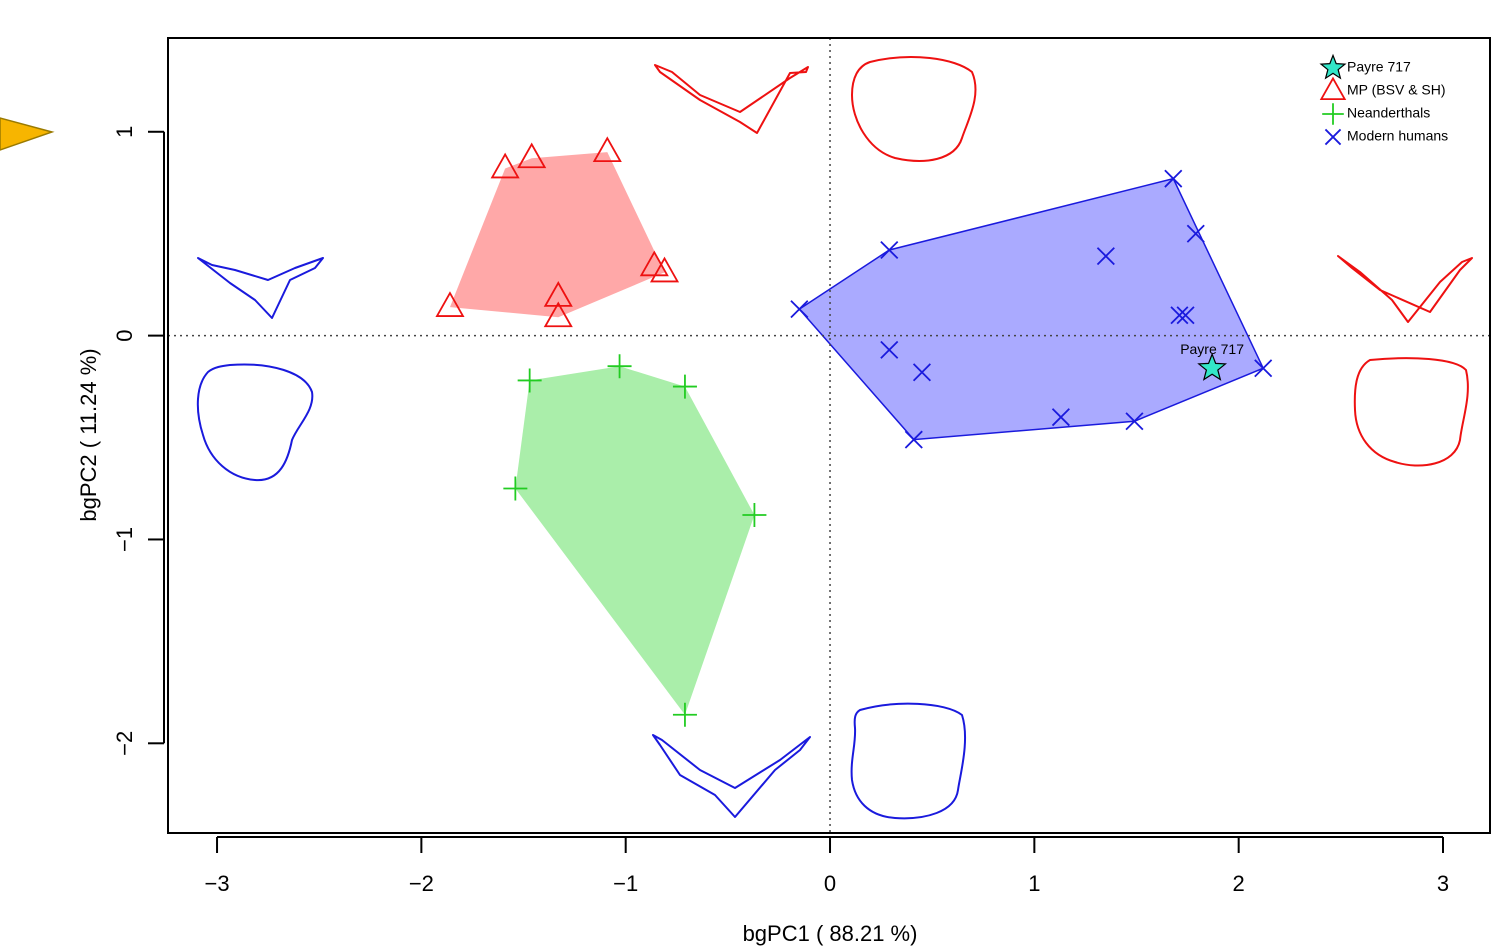  What do you see at coordinates (1379, 67) in the screenshot?
I see `legend-label: Payre 717` at bounding box center [1379, 67].